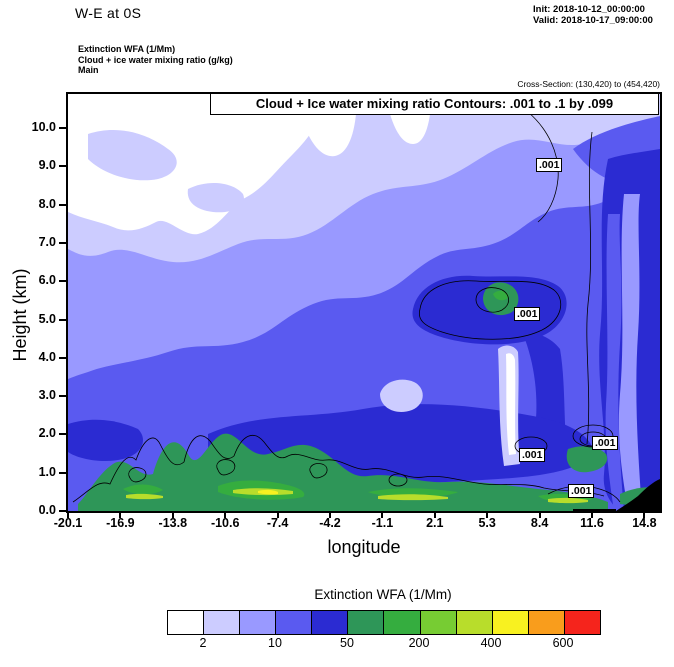 The image size is (674, 667). What do you see at coordinates (225, 523) in the screenshot?
I see `x-tick-label: -10.6` at bounding box center [225, 523].